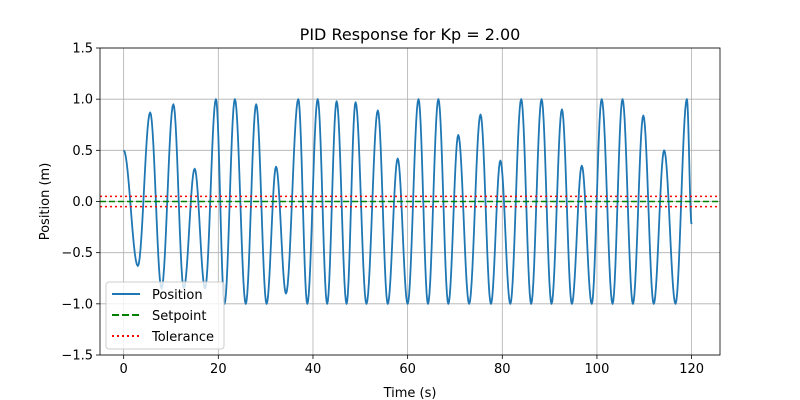  Describe the element at coordinates (177, 295) in the screenshot. I see `legend-label-position: Position` at that location.